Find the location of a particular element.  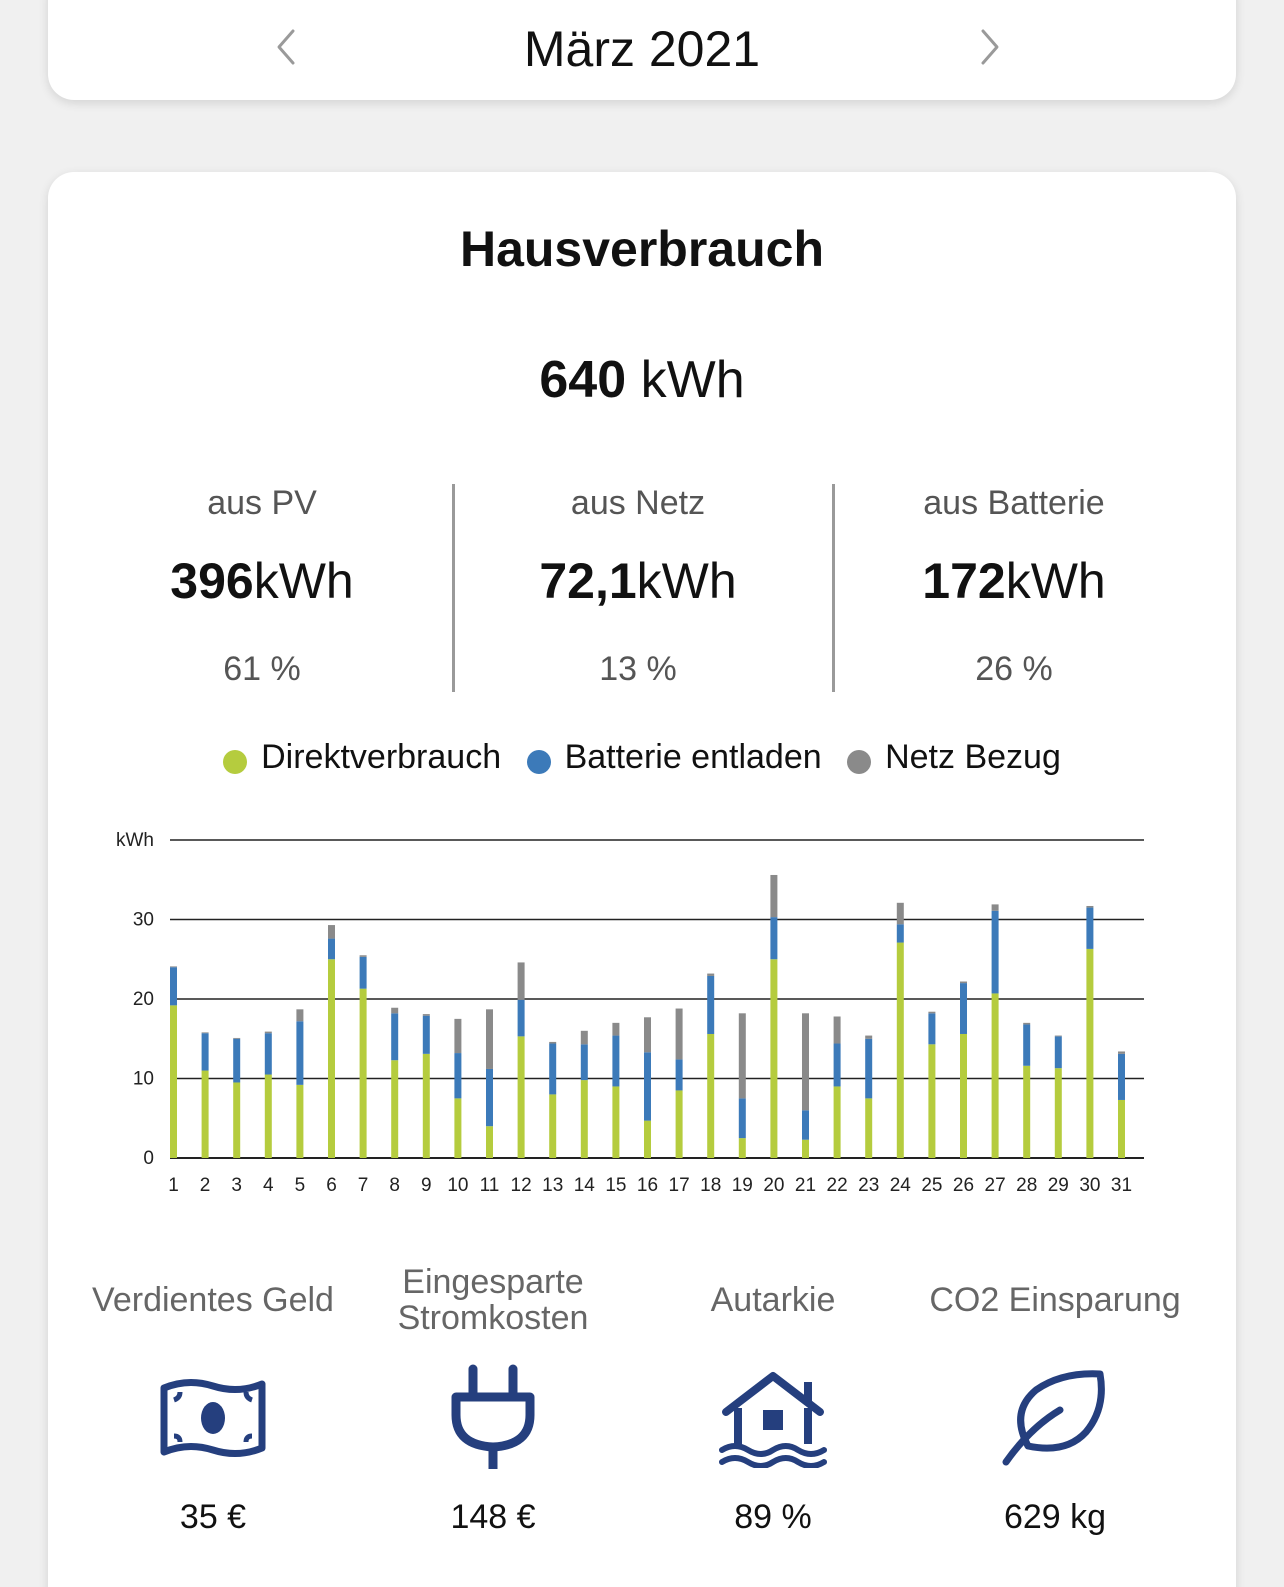

stat-value: 396 is located at coordinates (212, 581).